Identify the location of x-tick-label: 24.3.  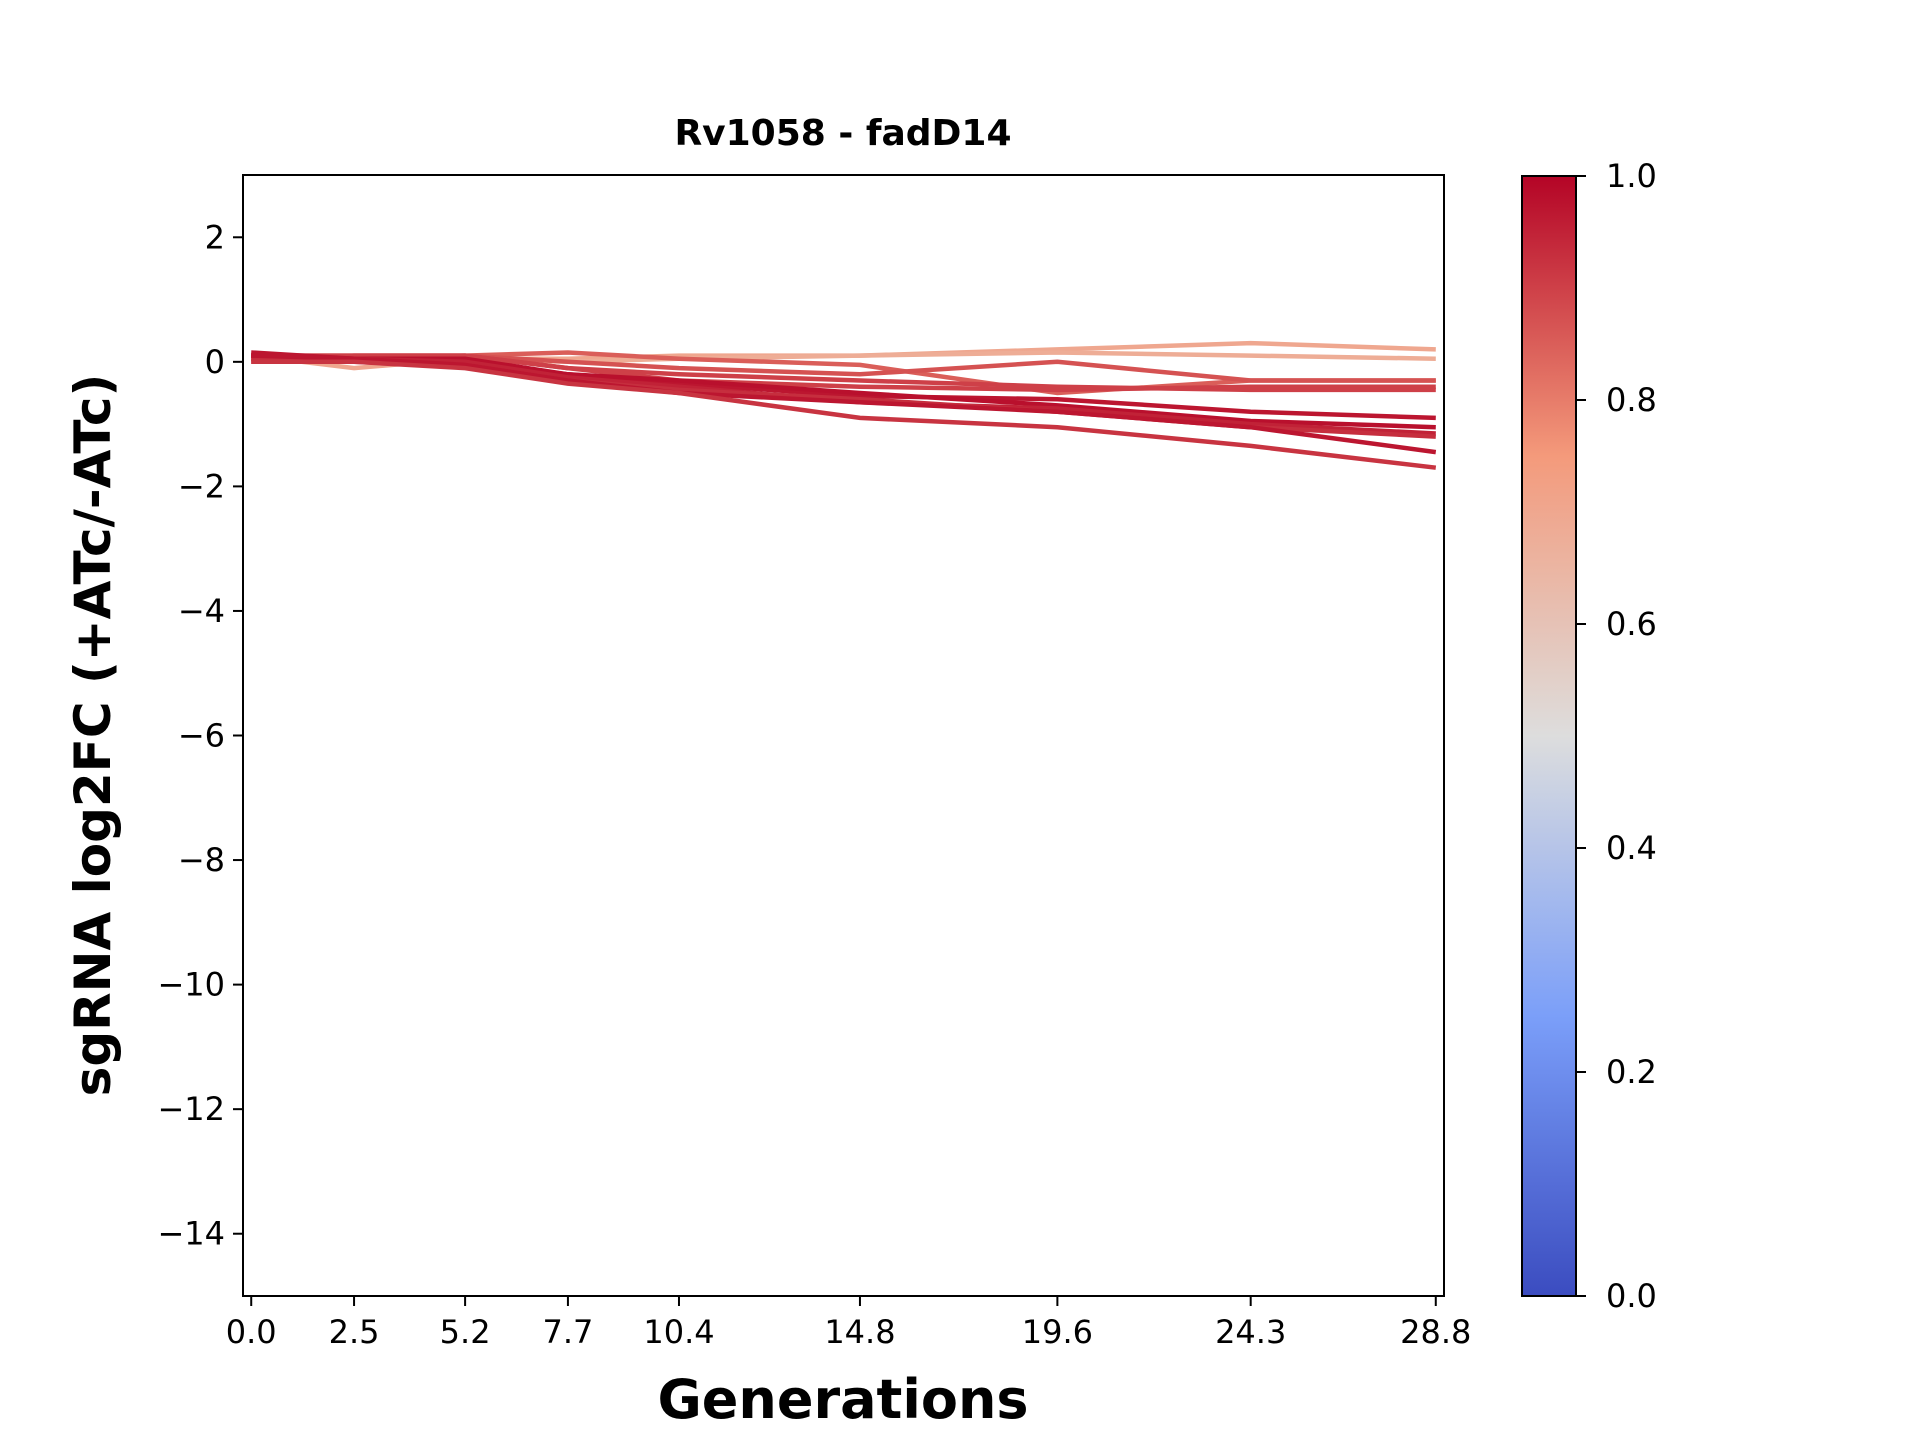
(1250, 1332).